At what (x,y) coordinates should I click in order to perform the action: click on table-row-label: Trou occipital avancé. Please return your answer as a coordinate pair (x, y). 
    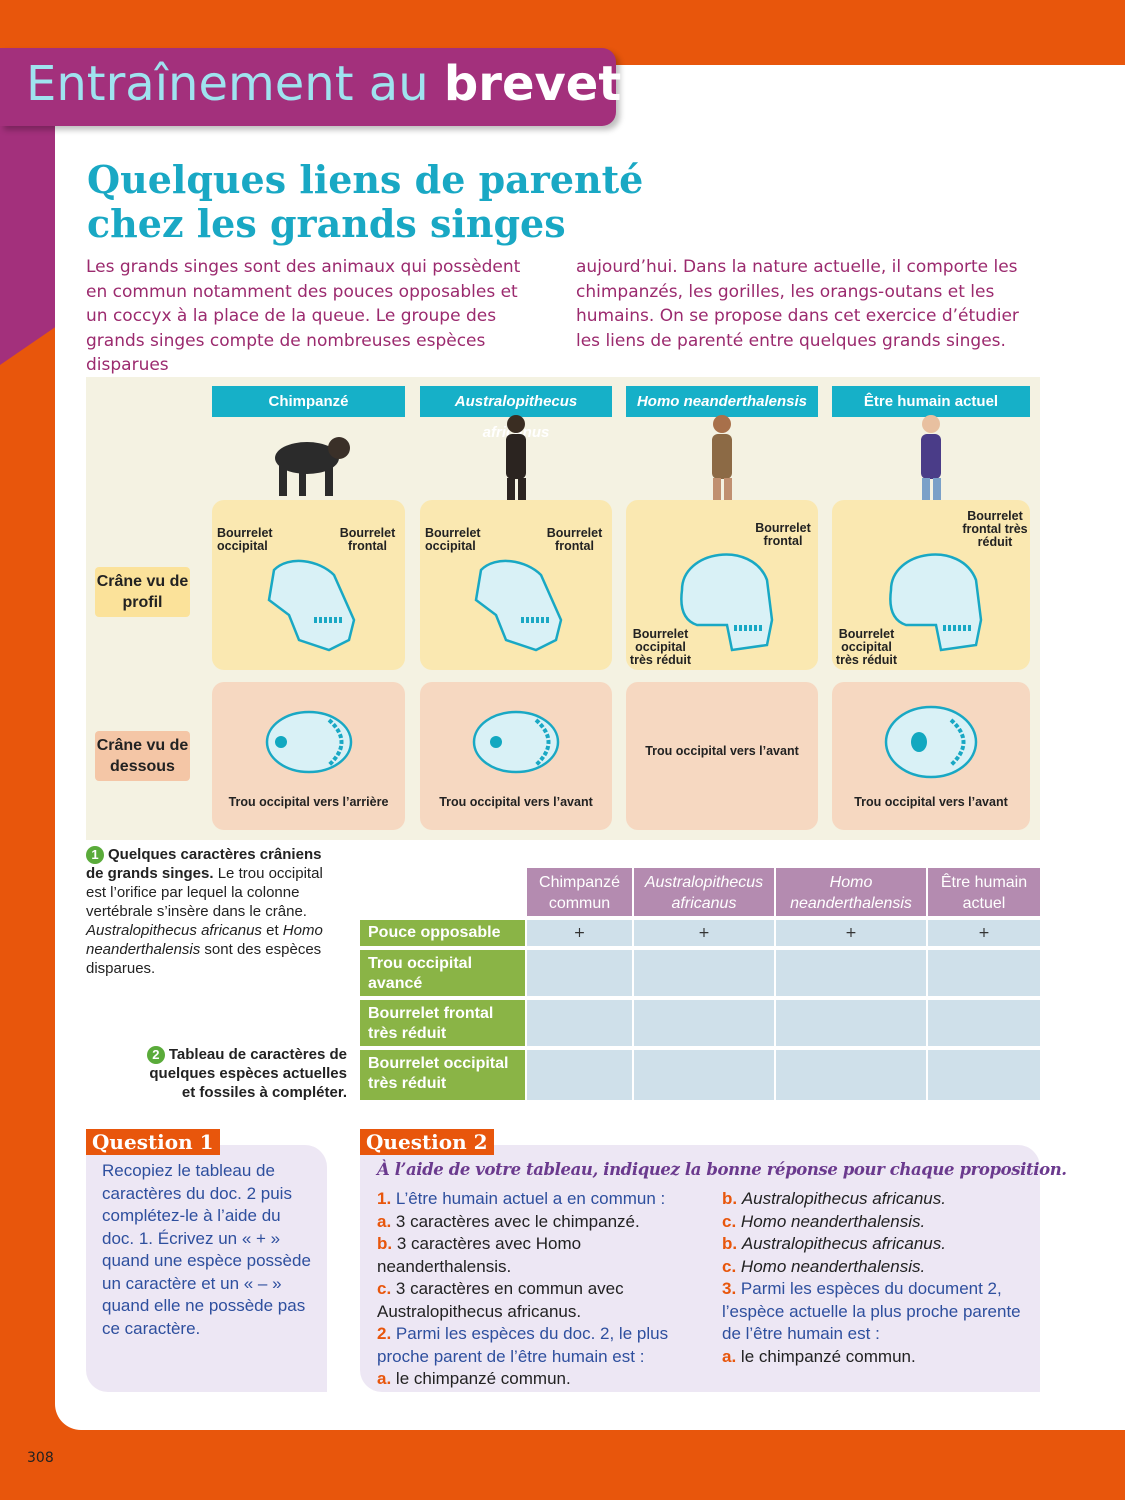
    Looking at the image, I should click on (442, 973).